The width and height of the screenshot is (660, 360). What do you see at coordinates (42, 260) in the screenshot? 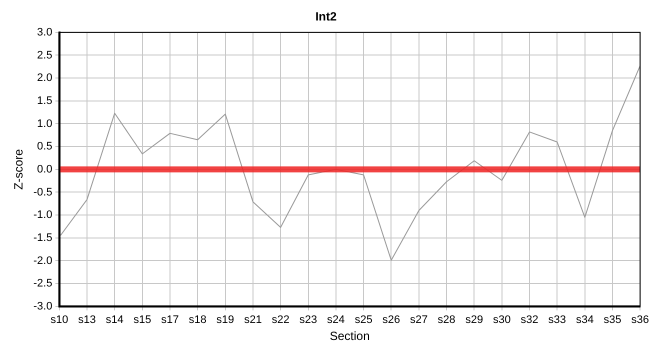
I see `y-tick-label: -2.0` at bounding box center [42, 260].